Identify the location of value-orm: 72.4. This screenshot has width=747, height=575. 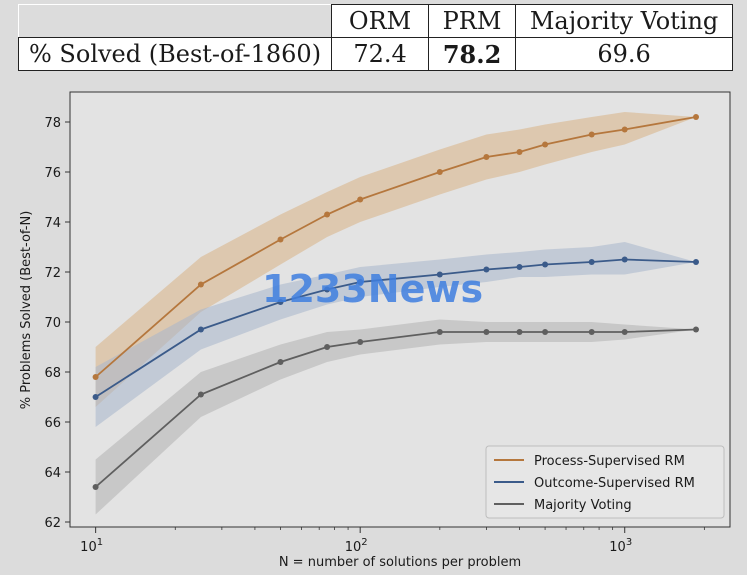
(380, 54).